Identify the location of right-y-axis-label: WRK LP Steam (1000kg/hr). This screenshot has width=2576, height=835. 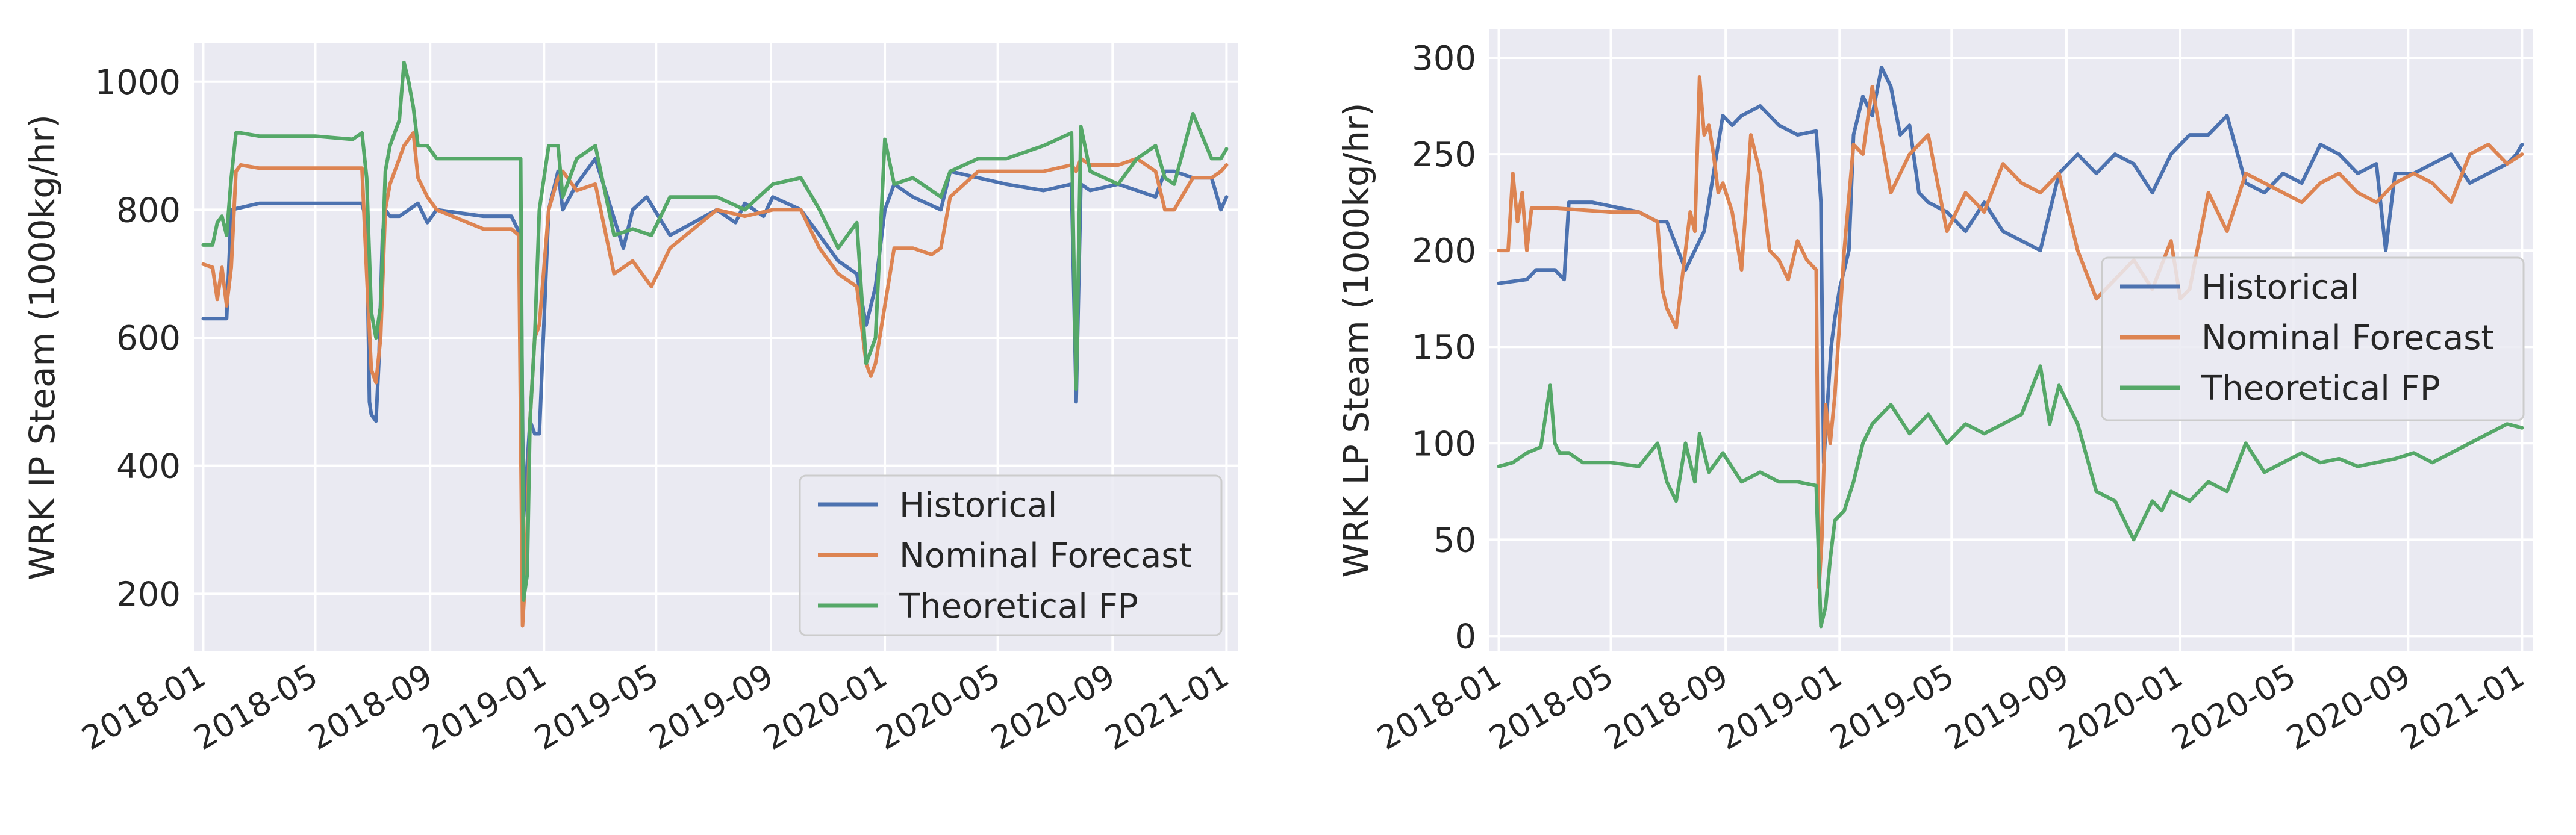
(1356, 340).